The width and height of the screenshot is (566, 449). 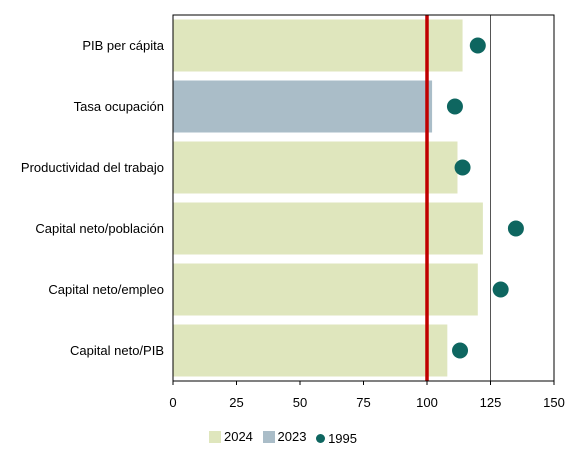 What do you see at coordinates (92, 167) in the screenshot?
I see `category-label: Productividad del trabajo` at bounding box center [92, 167].